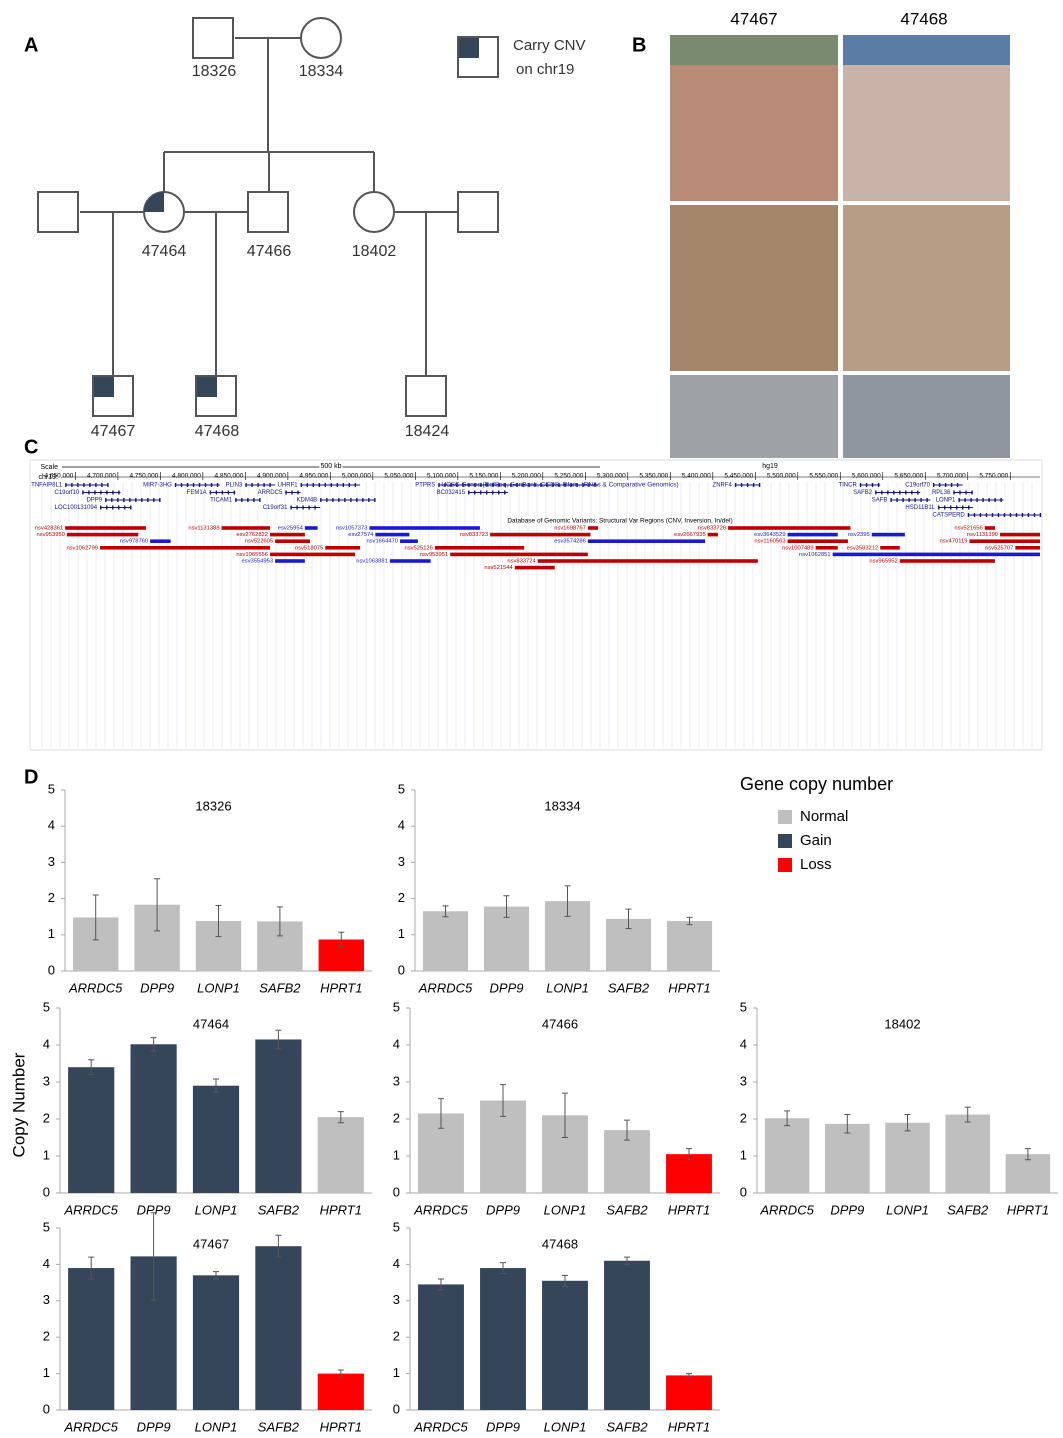  What do you see at coordinates (252, 555) in the screenshot?
I see `variant-label: nsv1065556` at bounding box center [252, 555].